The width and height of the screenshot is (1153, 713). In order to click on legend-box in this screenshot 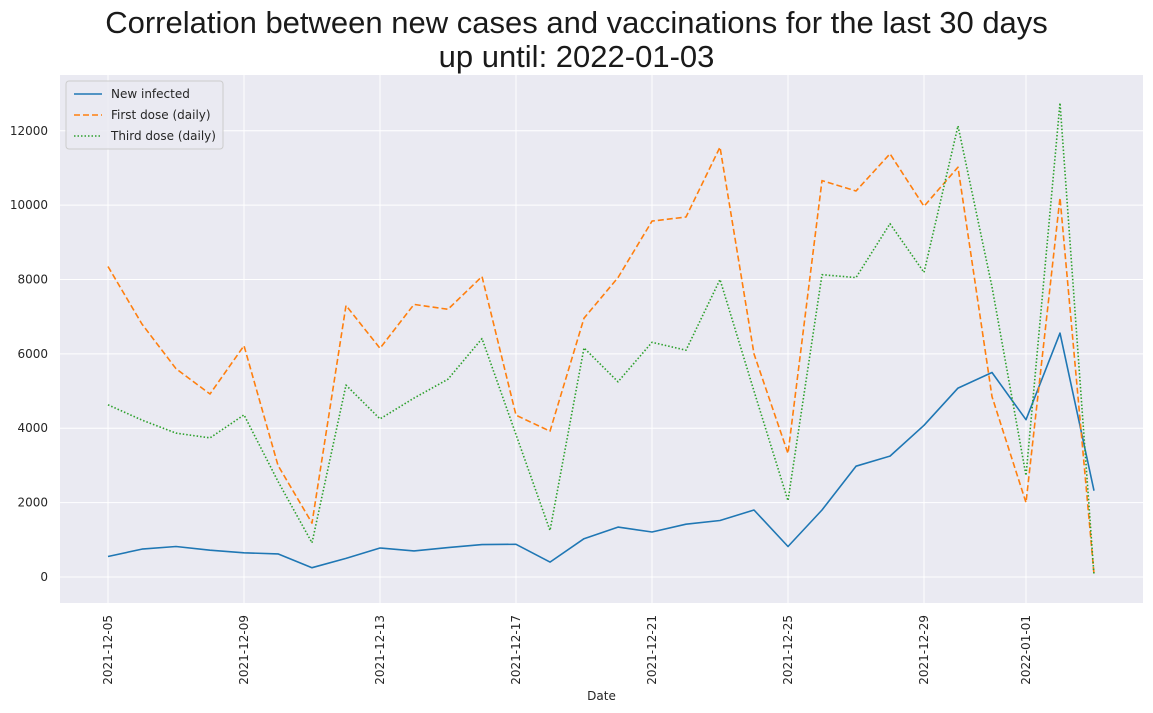, I will do `click(144, 115)`.